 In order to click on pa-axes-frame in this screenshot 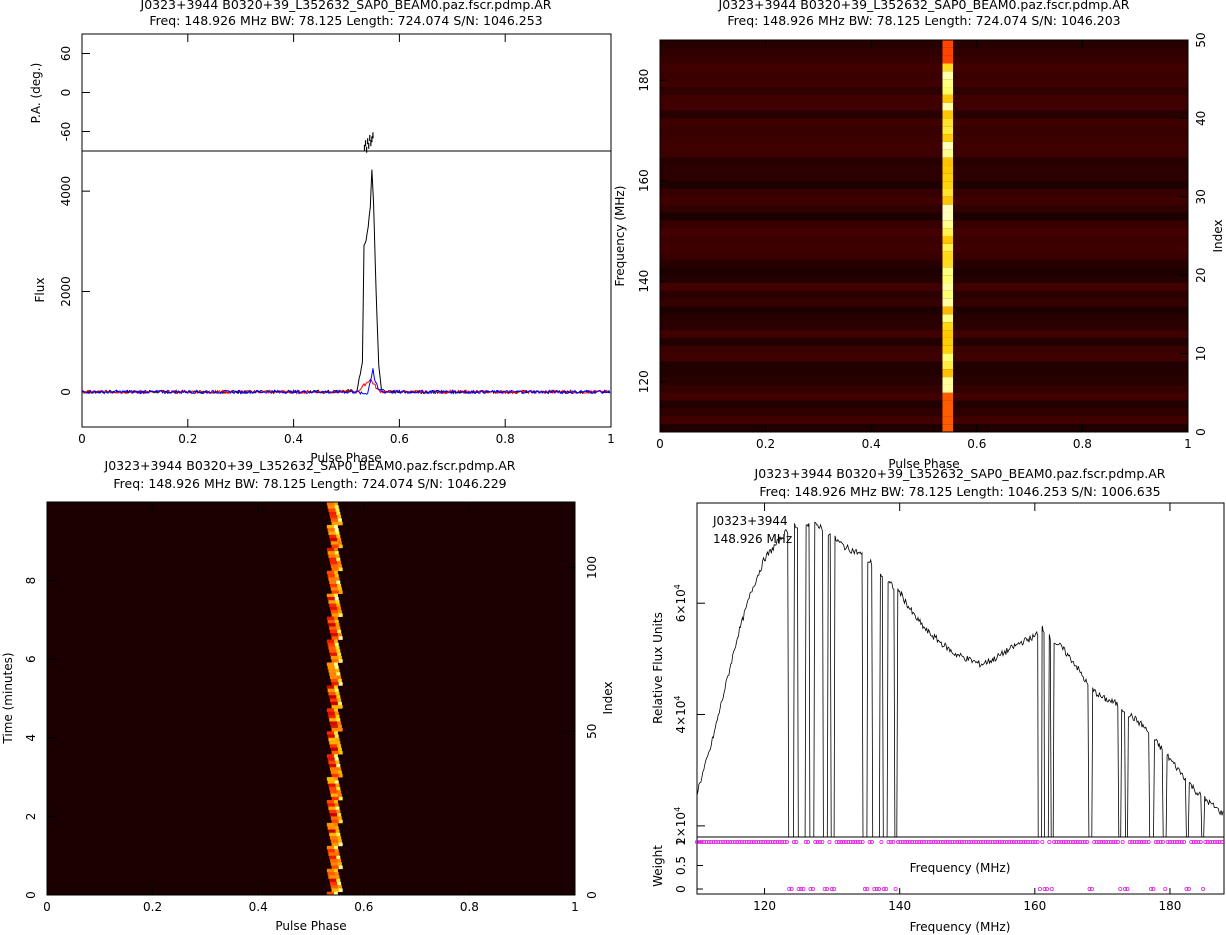, I will do `click(346, 92)`.